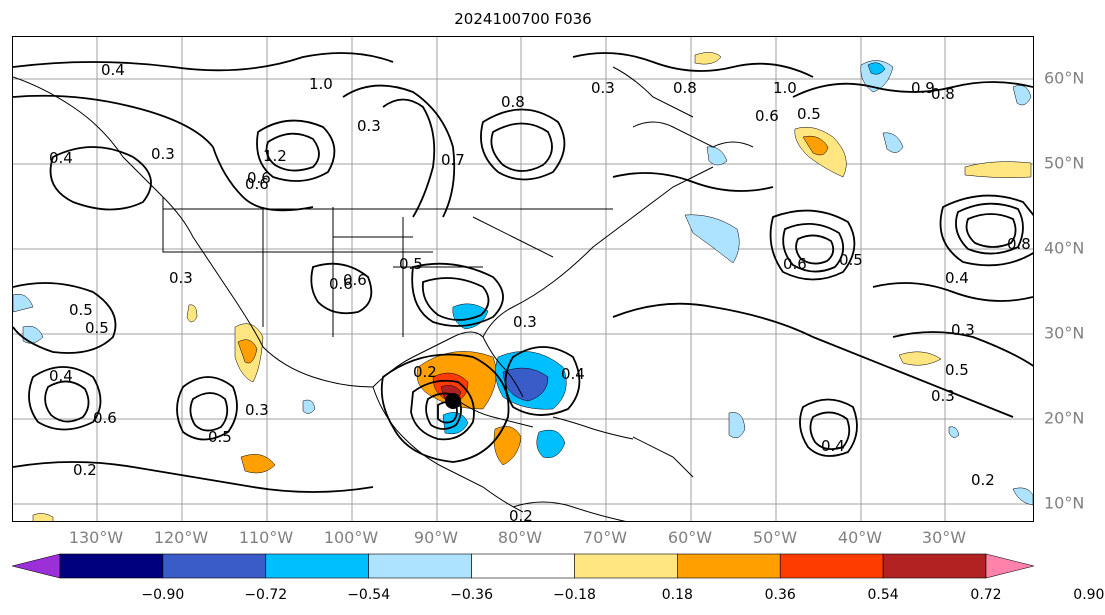  Describe the element at coordinates (1089, 595) in the screenshot. I see `colorbar-tick-label: 0.90` at that location.